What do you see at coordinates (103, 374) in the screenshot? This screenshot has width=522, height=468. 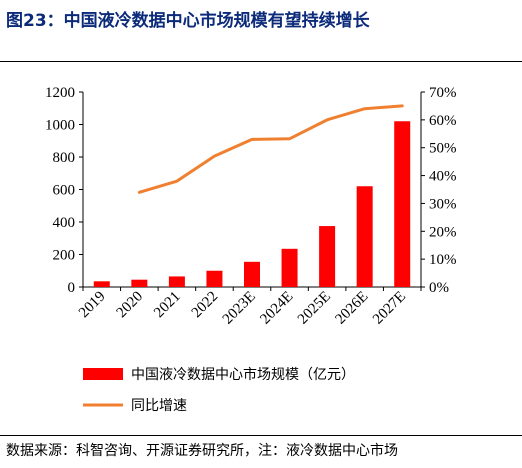 I see `legend-swatch-bar` at bounding box center [103, 374].